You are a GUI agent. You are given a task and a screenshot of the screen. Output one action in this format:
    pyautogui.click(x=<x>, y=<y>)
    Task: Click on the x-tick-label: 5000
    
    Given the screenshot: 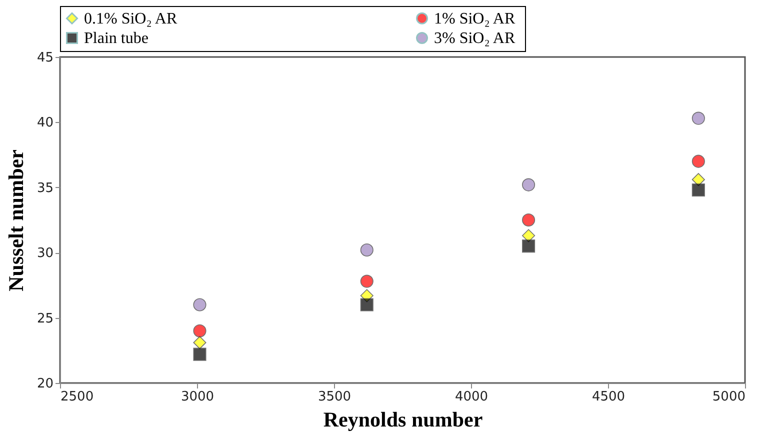 What is the action you would take?
    pyautogui.click(x=729, y=397)
    